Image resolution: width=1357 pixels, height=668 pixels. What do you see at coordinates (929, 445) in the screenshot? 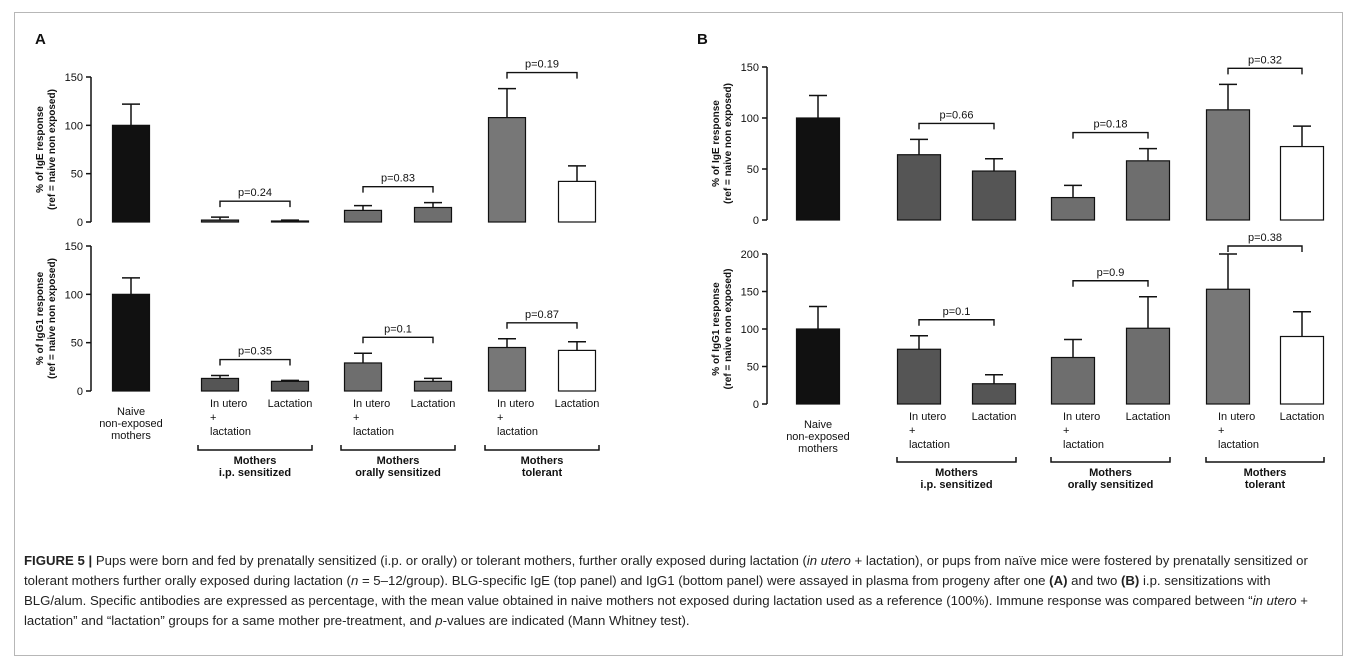
I see `x-label-in-utero-B: lactation` at bounding box center [929, 445].